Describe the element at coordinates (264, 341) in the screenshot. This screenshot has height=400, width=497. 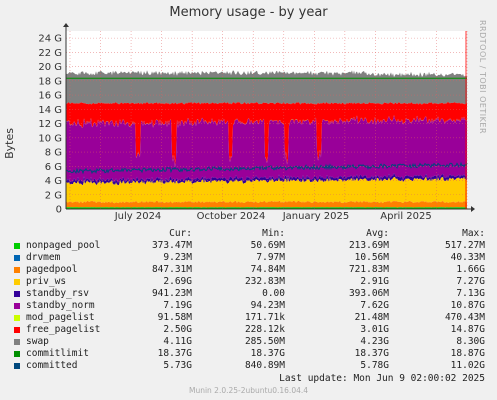
I see `legend-min: 285.50M` at that location.